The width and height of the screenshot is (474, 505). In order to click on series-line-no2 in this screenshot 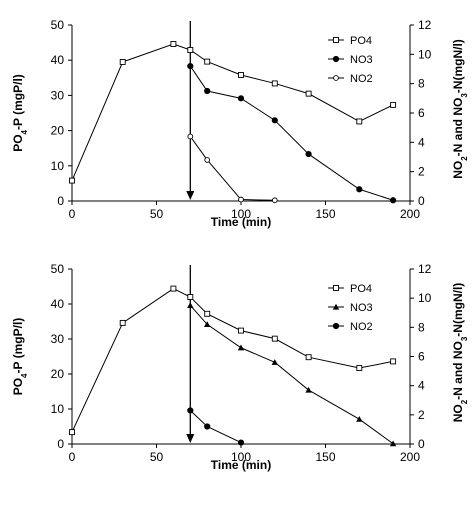, I will do `click(232, 168)`.